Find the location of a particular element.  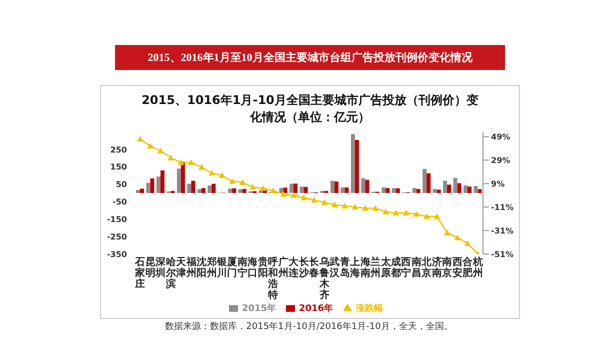

y2-tick-label: 49% is located at coordinates (500, 137).